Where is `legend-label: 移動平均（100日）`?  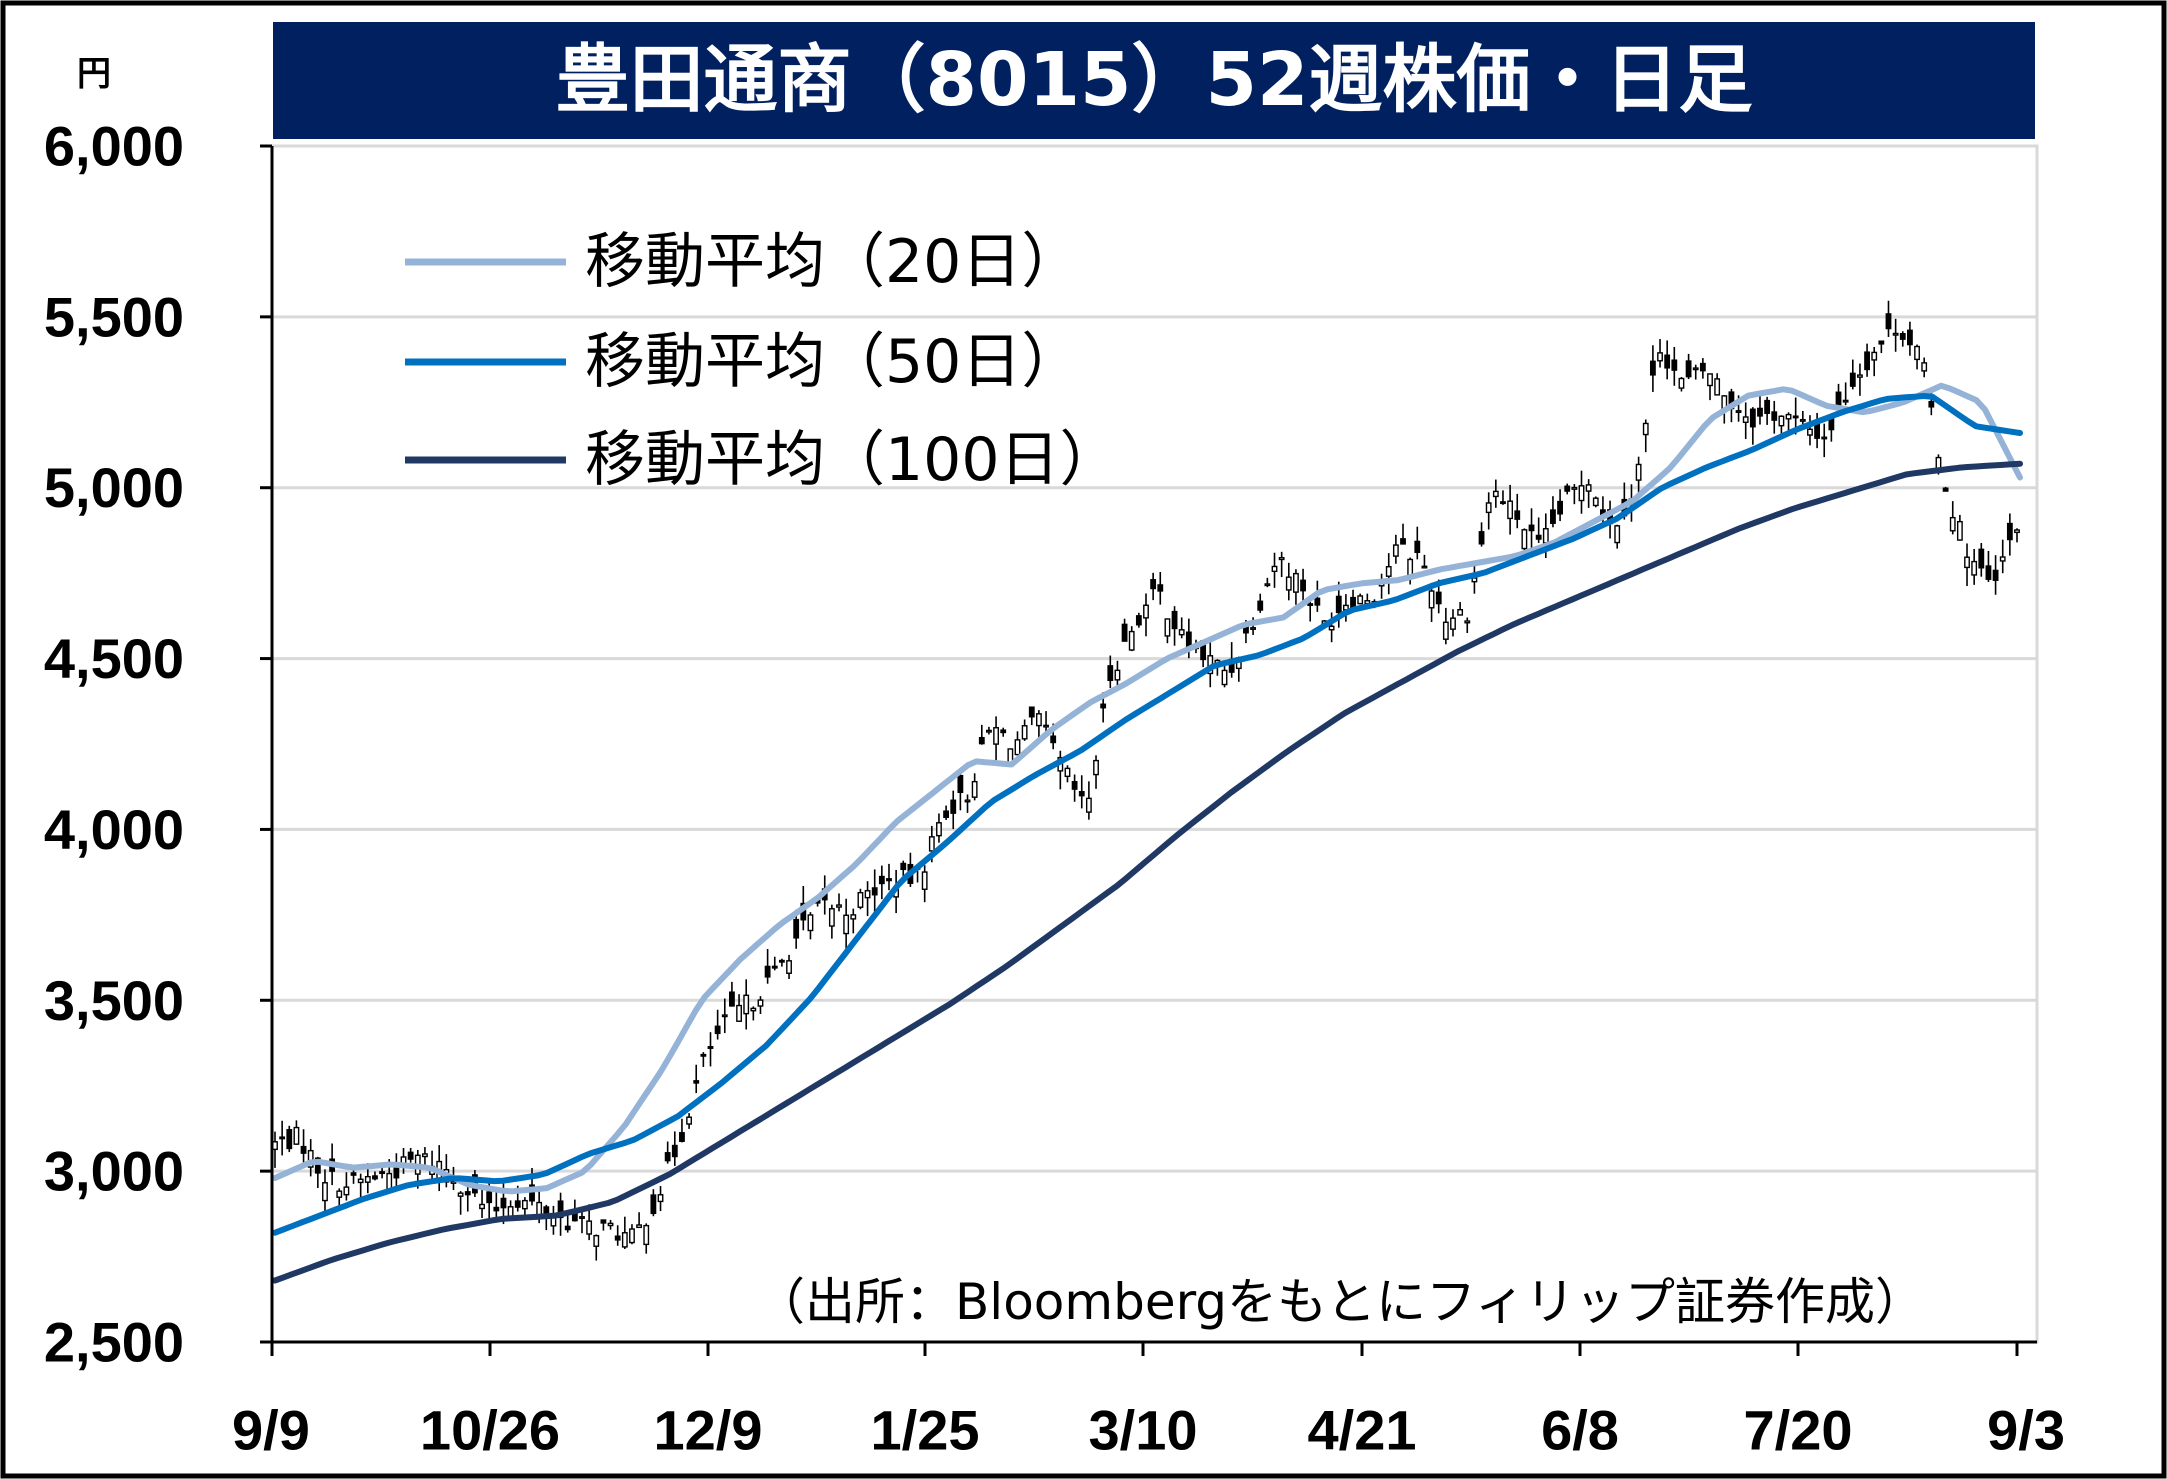 legend-label: 移動平均（100日） is located at coordinates (852, 460).